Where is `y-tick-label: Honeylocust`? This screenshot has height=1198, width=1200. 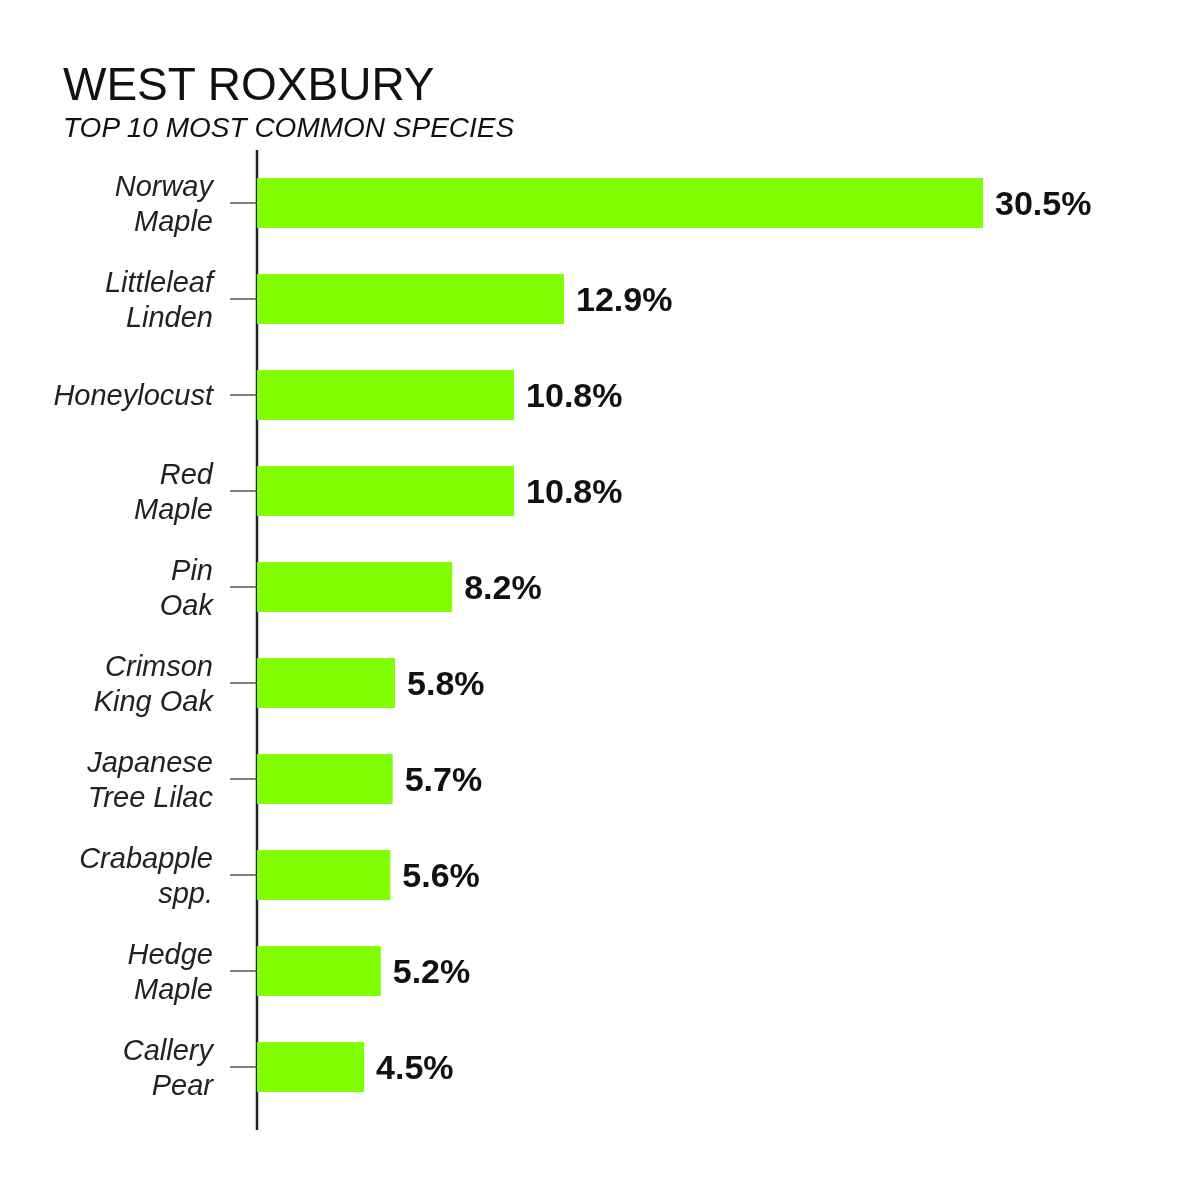
y-tick-label: Honeylocust is located at coordinates (134, 395).